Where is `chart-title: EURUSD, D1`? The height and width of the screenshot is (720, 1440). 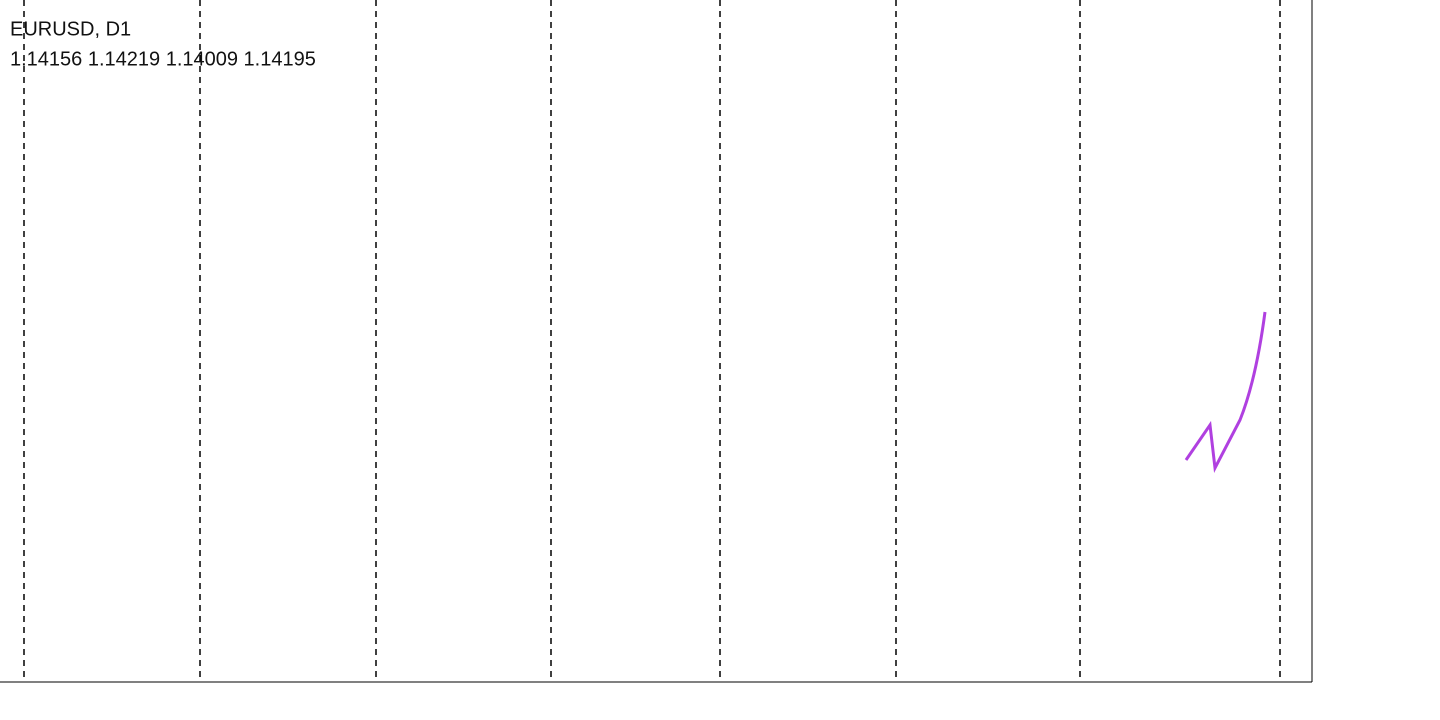 chart-title: EURUSD, D1 is located at coordinates (70, 29).